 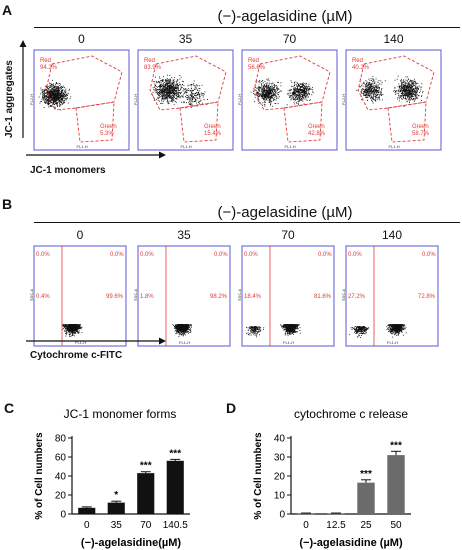 I want to click on panel-b-x-axis-title: Cytochrome c-FITC, so click(x=76, y=355).